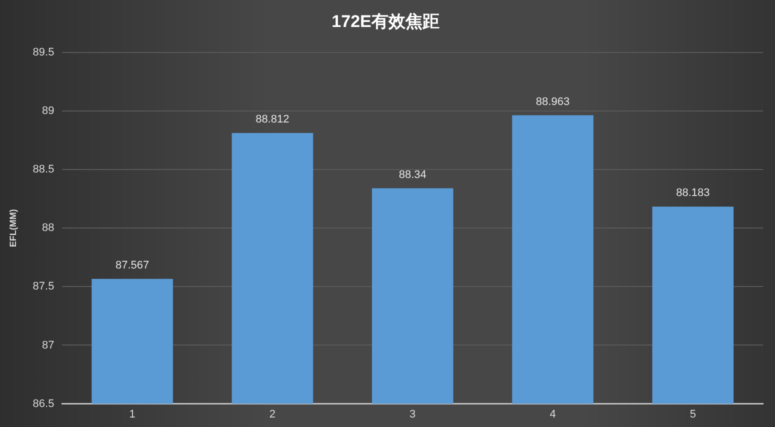 This screenshot has width=775, height=427. Describe the element at coordinates (43, 404) in the screenshot. I see `y-tick-label: 86.5` at that location.